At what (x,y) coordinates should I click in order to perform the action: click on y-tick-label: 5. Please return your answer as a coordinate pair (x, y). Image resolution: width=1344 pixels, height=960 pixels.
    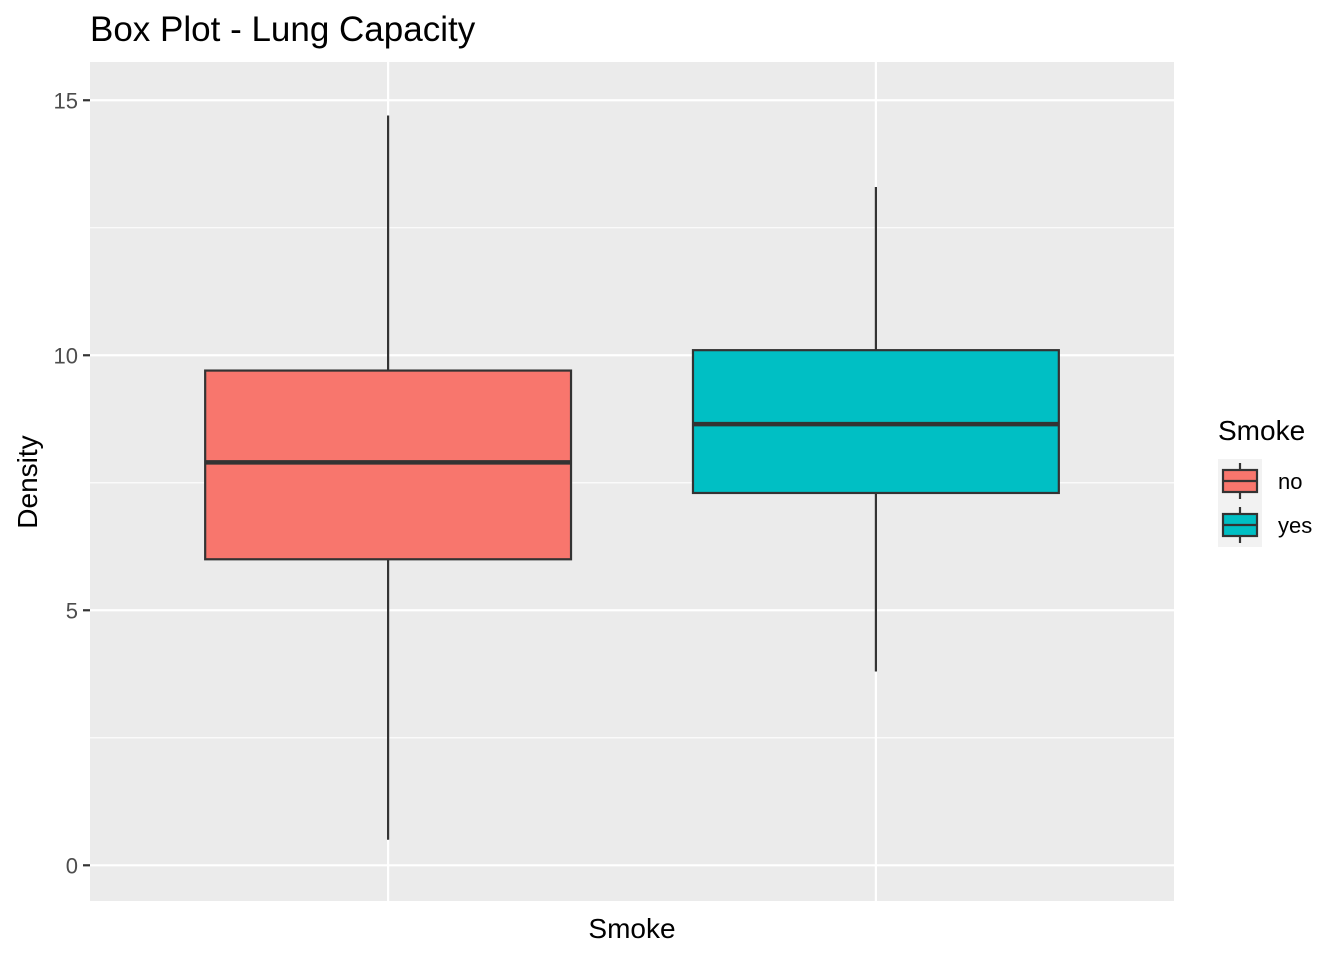
    Looking at the image, I should click on (72, 610).